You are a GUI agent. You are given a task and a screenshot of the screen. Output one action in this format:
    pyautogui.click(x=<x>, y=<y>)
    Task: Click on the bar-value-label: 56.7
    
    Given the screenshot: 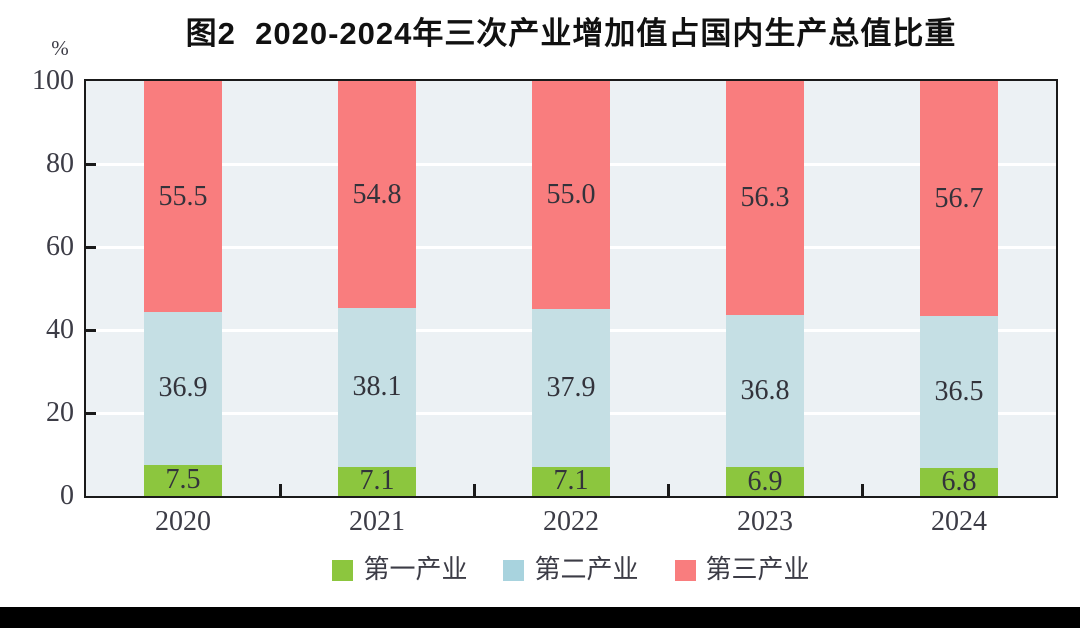 What is the action you would take?
    pyautogui.click(x=959, y=198)
    